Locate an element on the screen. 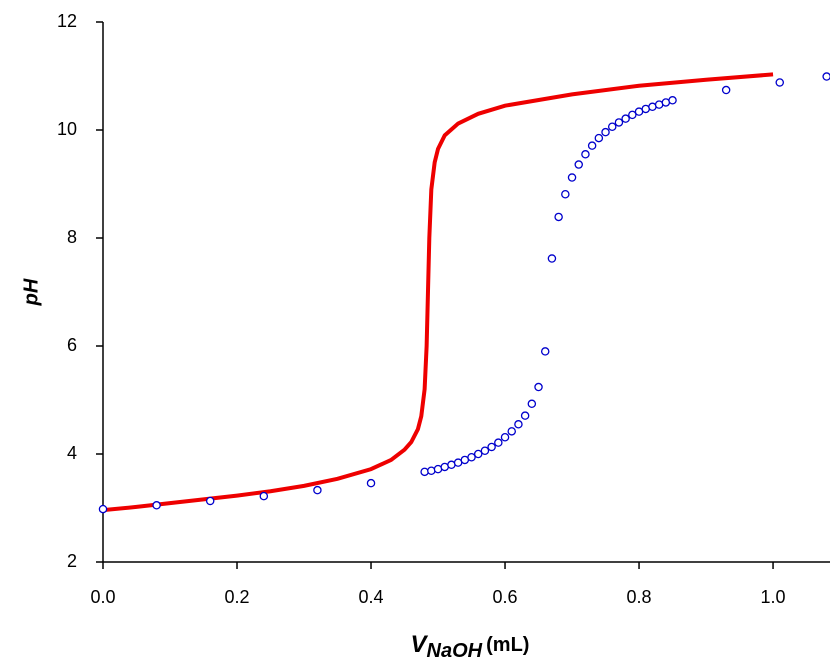 The width and height of the screenshot is (830, 664). x-label-subscript: NaOH is located at coordinates (455, 651).